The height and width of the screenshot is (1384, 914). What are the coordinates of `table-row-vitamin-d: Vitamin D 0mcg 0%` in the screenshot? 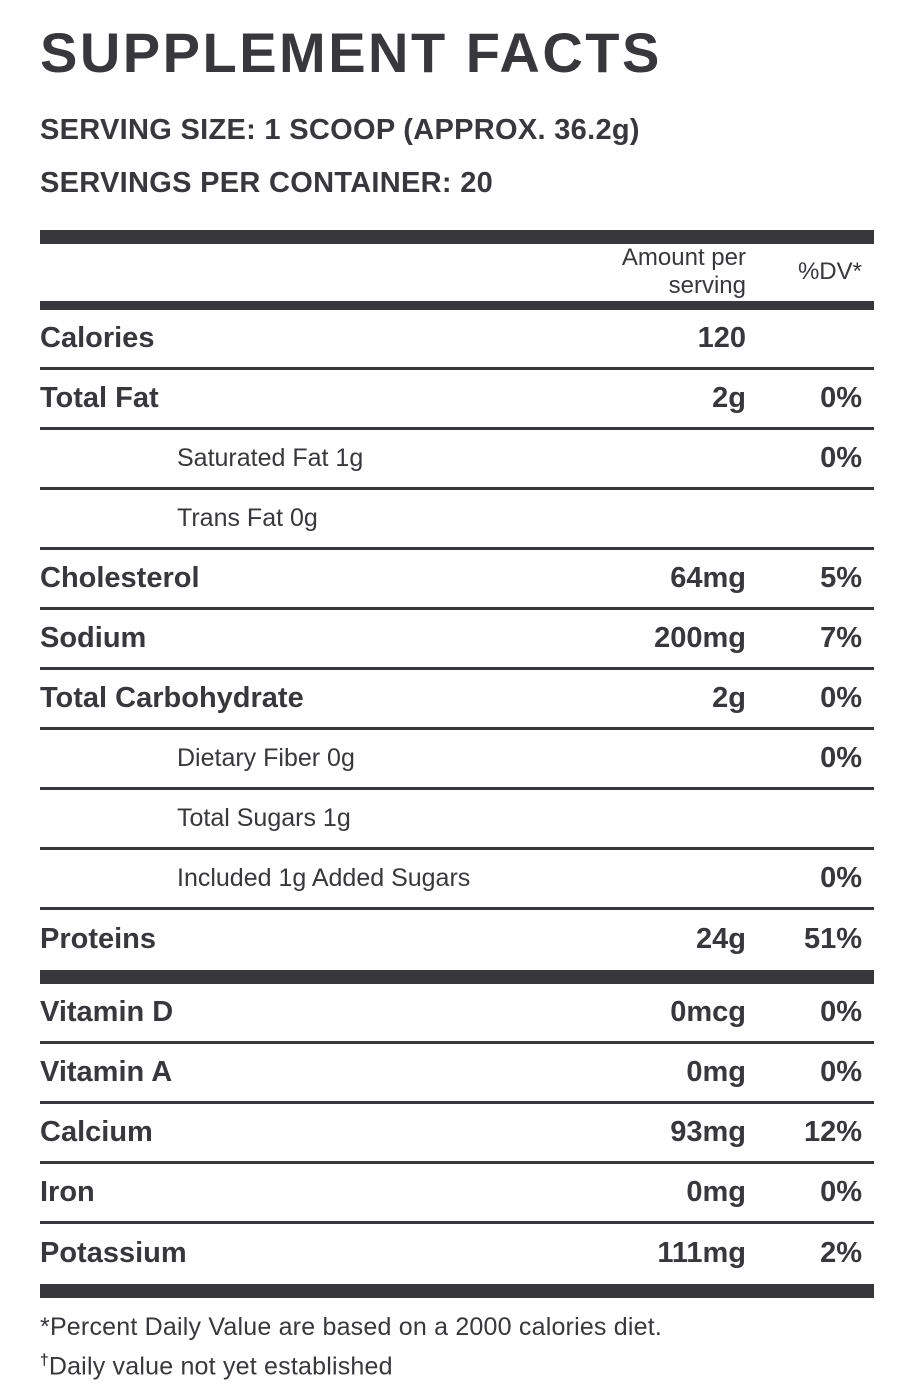 It's located at (457, 1014).